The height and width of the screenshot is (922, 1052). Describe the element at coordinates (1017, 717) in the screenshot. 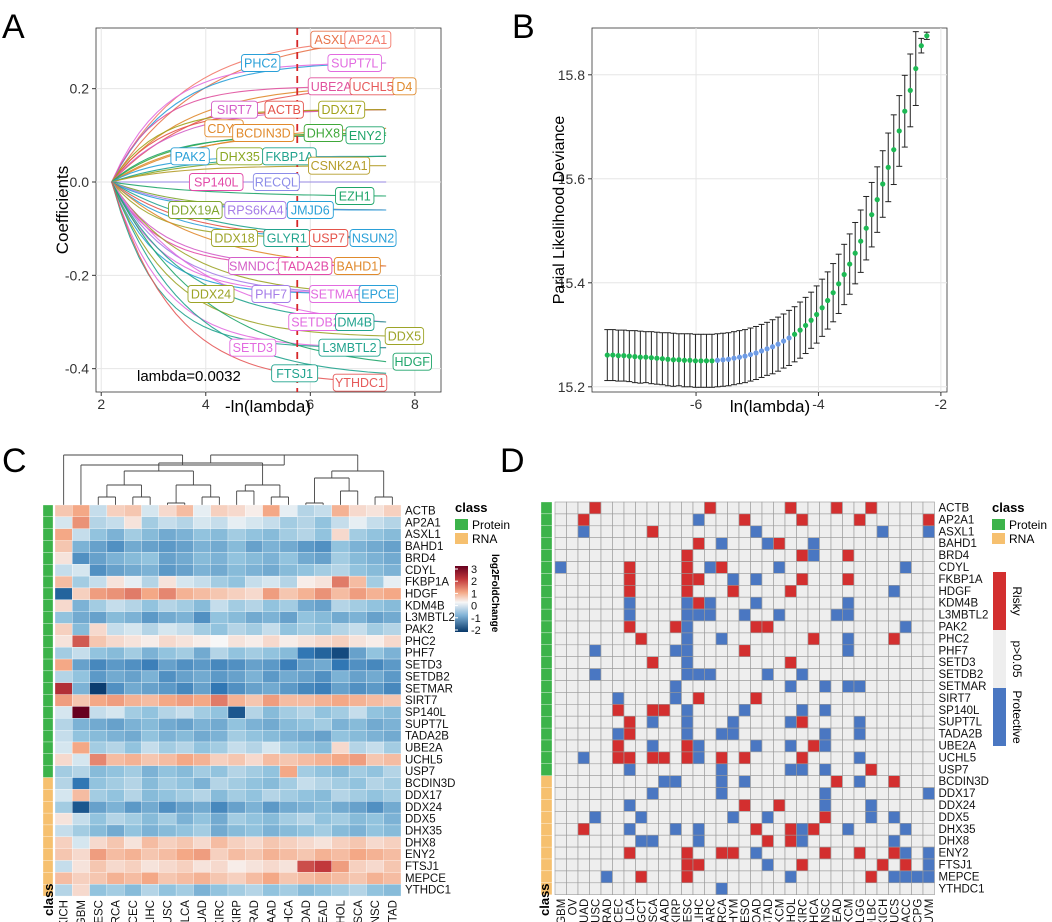

I see `status-legend-protective: Protective` at that location.